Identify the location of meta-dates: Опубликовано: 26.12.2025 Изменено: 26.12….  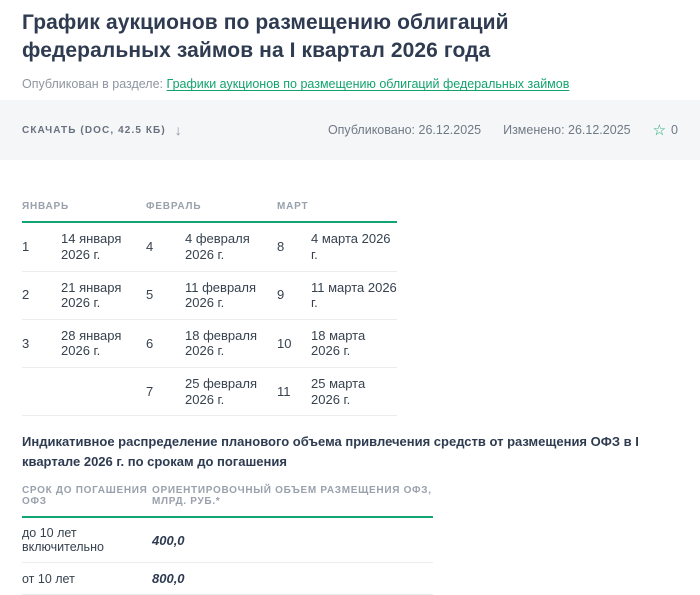
(503, 130).